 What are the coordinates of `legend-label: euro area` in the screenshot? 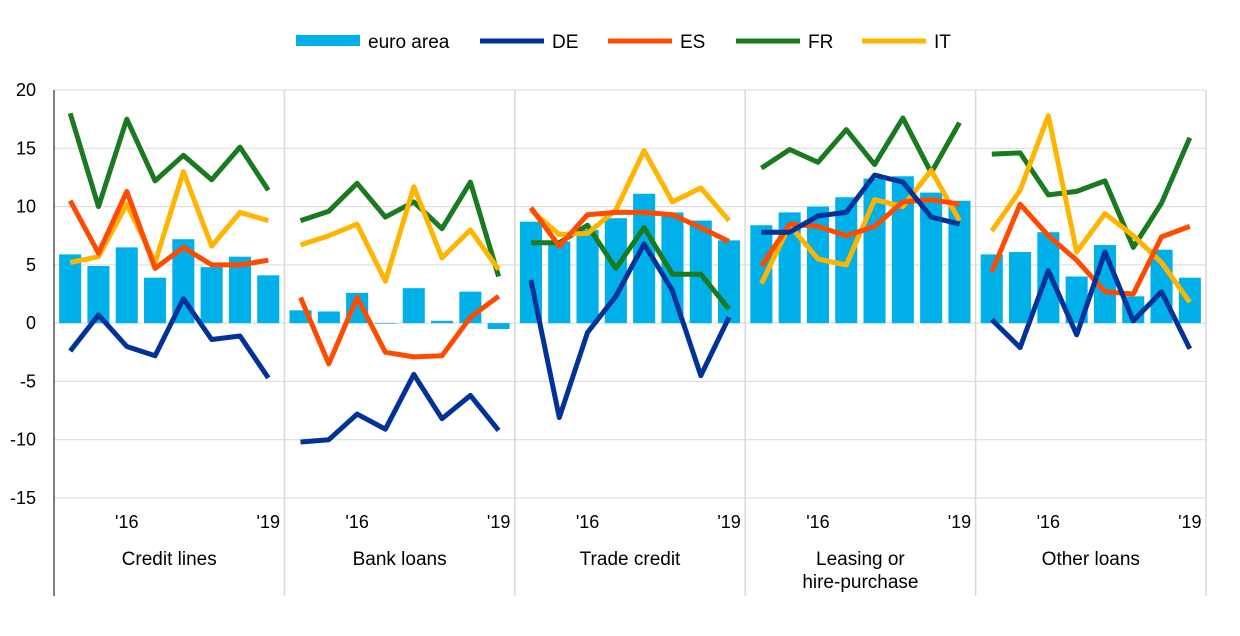 It's located at (409, 42).